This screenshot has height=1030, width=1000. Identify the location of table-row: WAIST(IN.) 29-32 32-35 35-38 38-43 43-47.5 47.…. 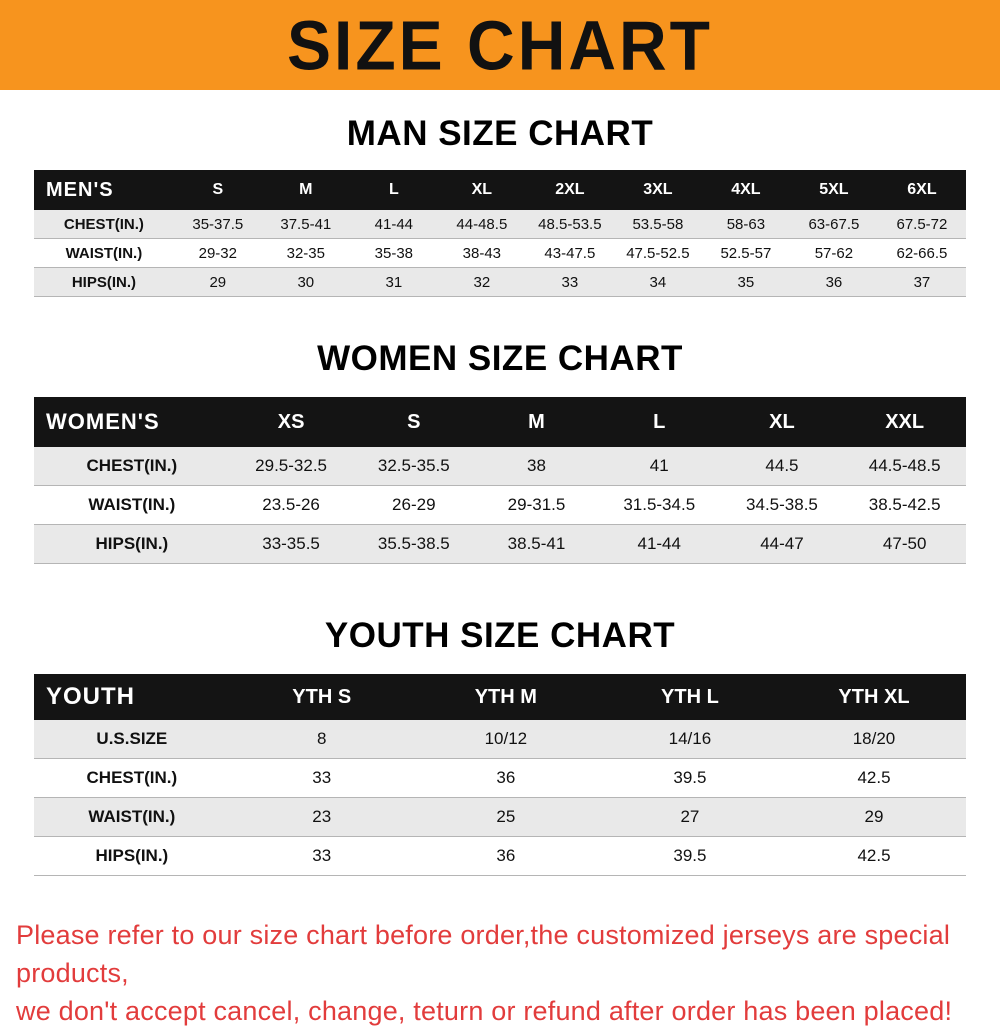
(500, 253).